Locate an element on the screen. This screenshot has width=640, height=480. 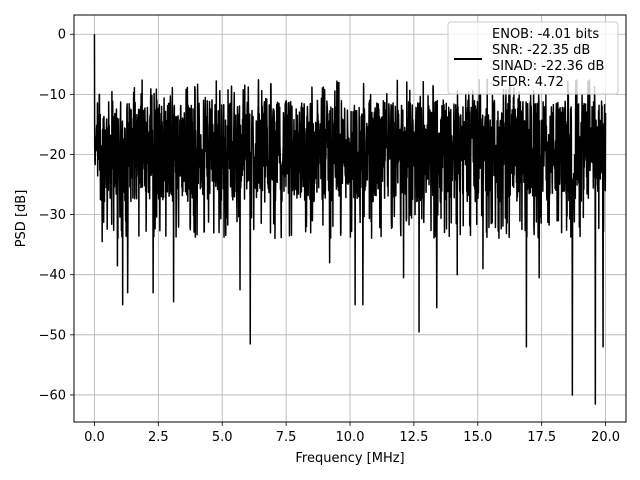
y-tick-label: −60 is located at coordinates (52, 395).